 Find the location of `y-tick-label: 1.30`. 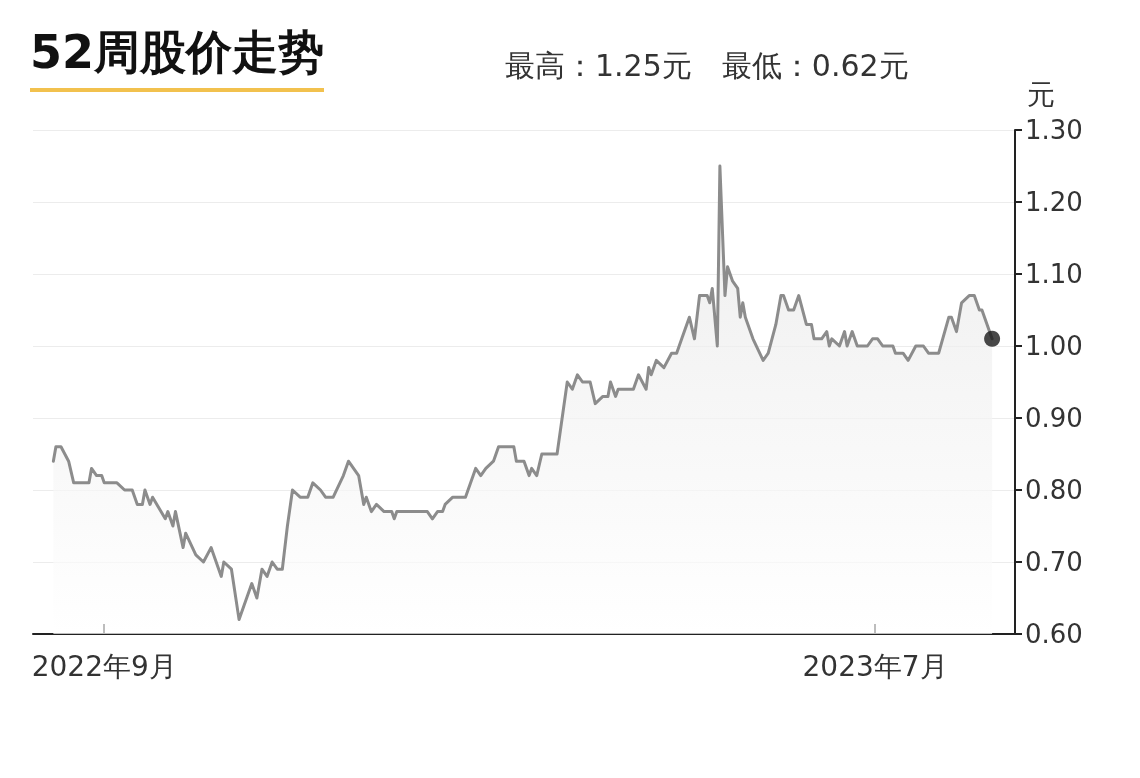

y-tick-label: 1.30 is located at coordinates (1054, 130).